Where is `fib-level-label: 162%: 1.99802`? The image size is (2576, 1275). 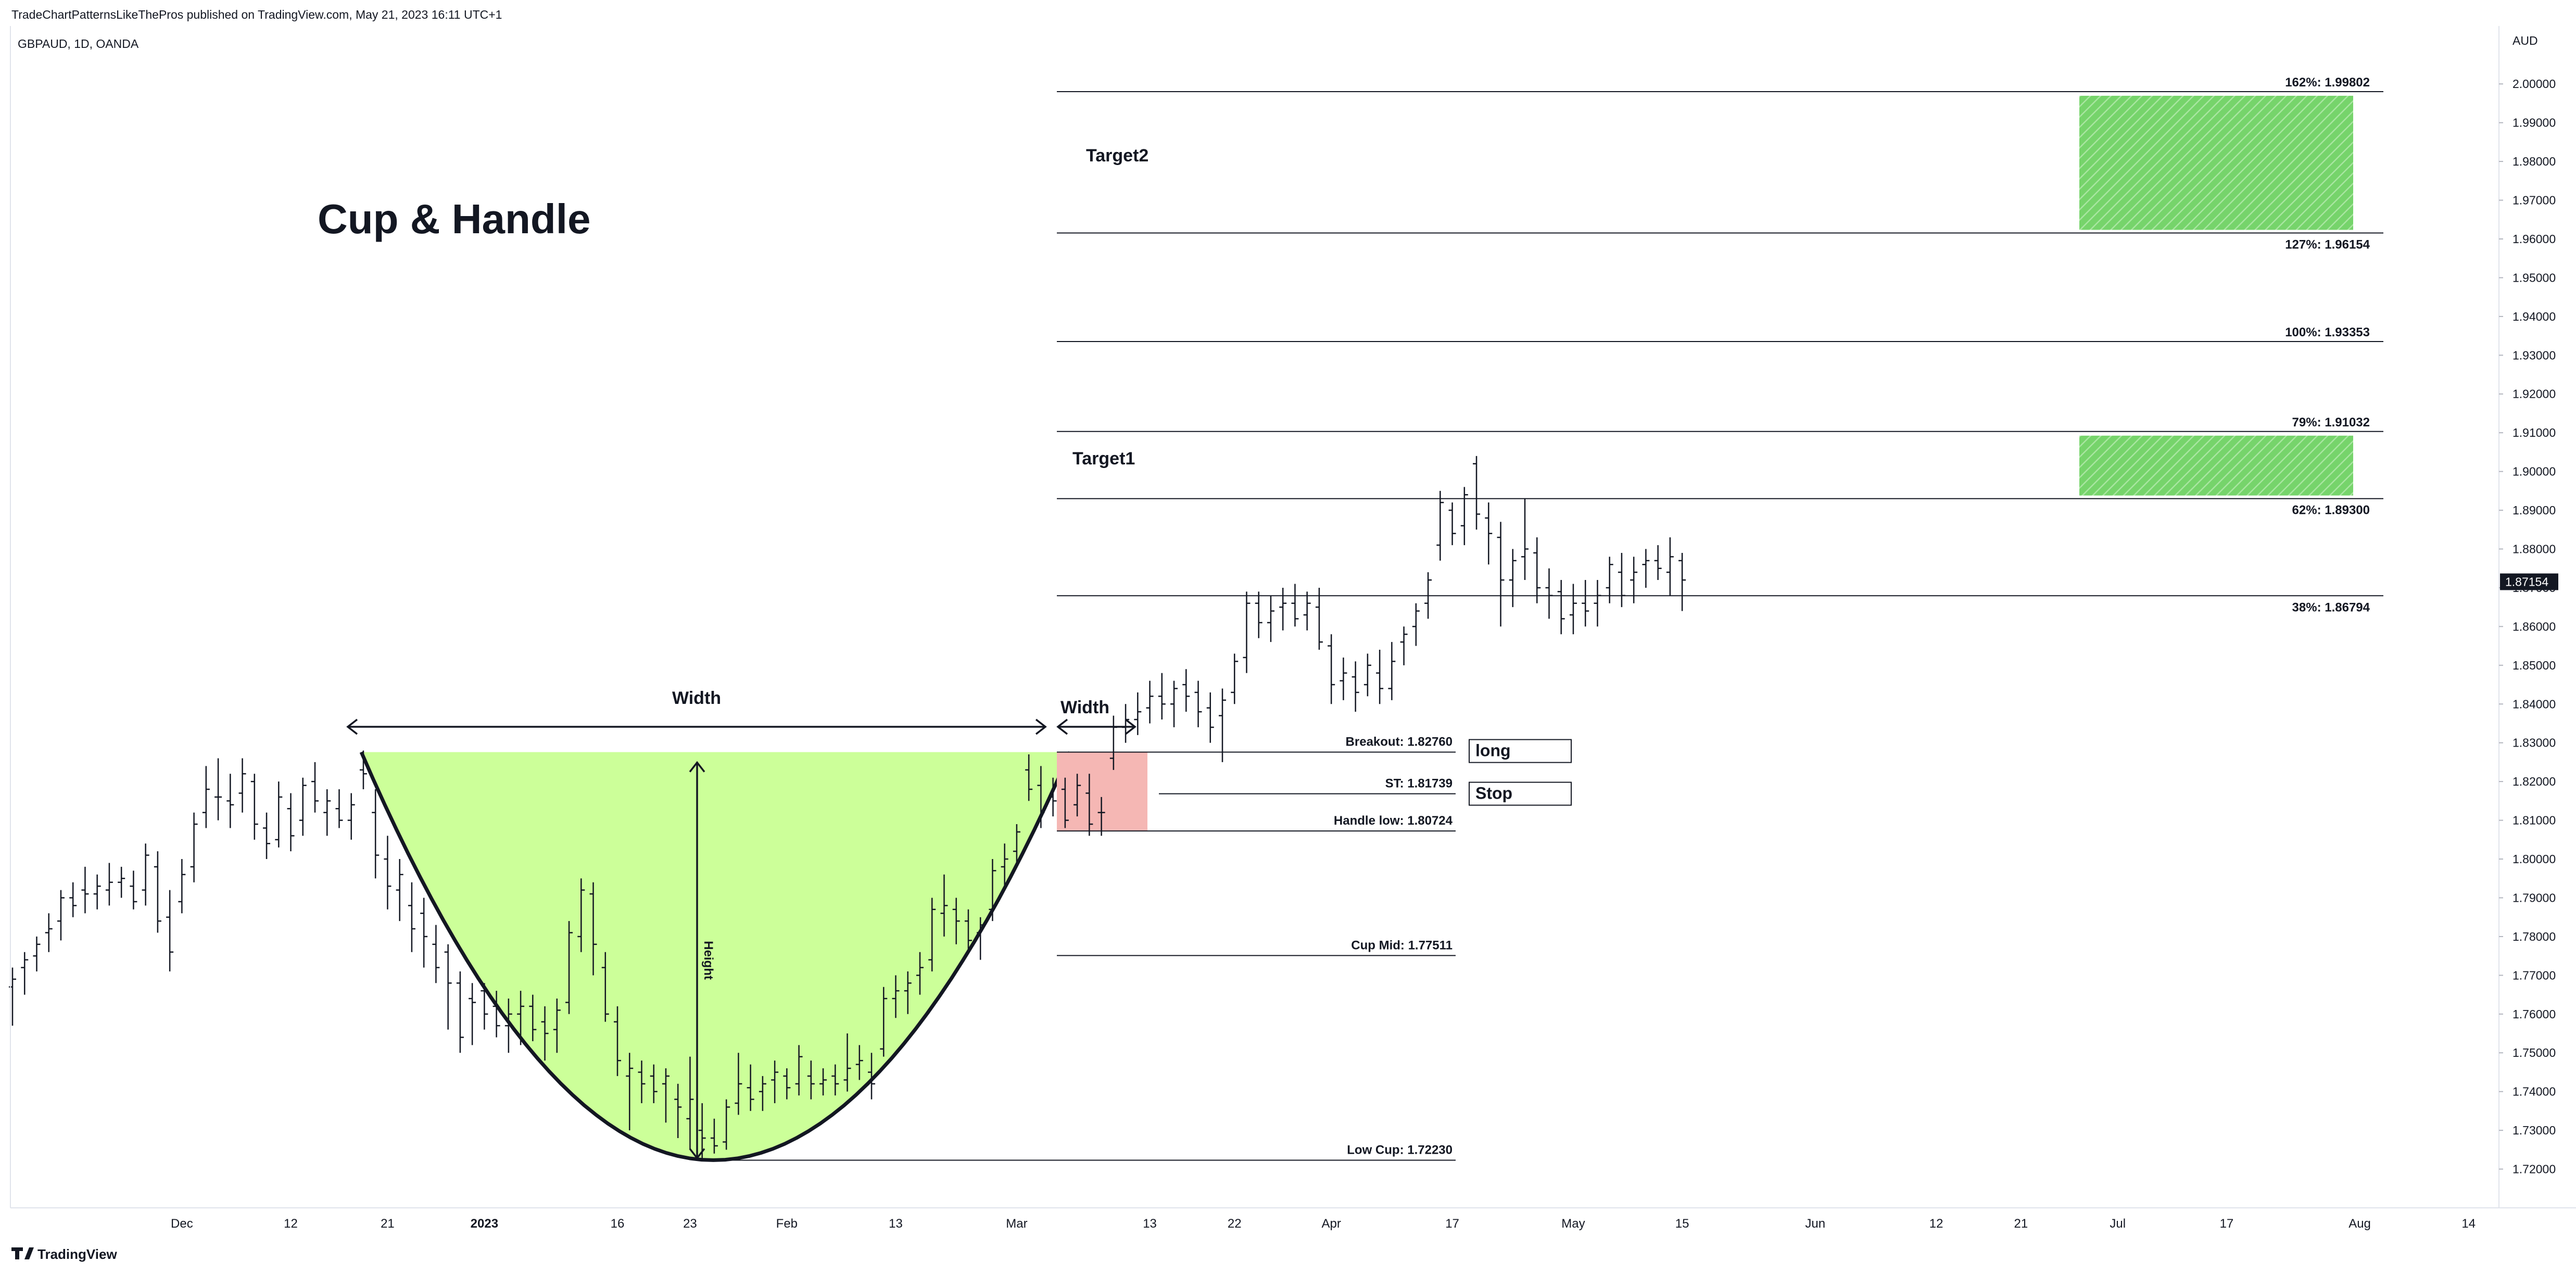
fib-level-label: 162%: 1.99802 is located at coordinates (2327, 82).